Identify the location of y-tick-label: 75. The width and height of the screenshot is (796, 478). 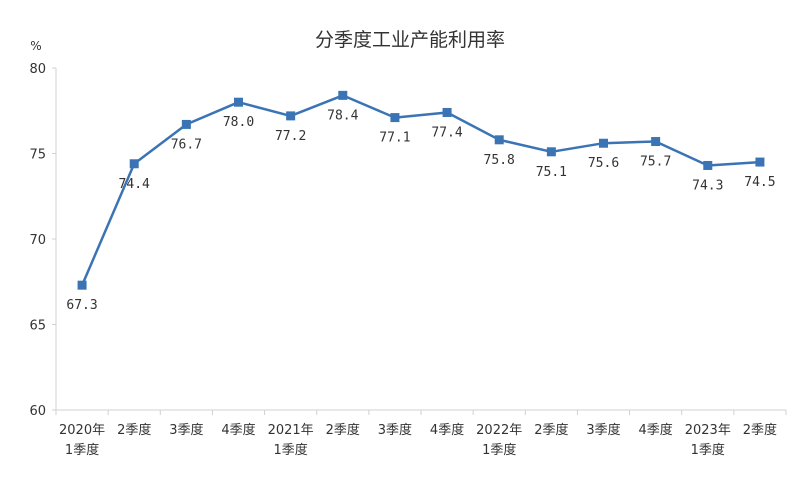
(37, 155).